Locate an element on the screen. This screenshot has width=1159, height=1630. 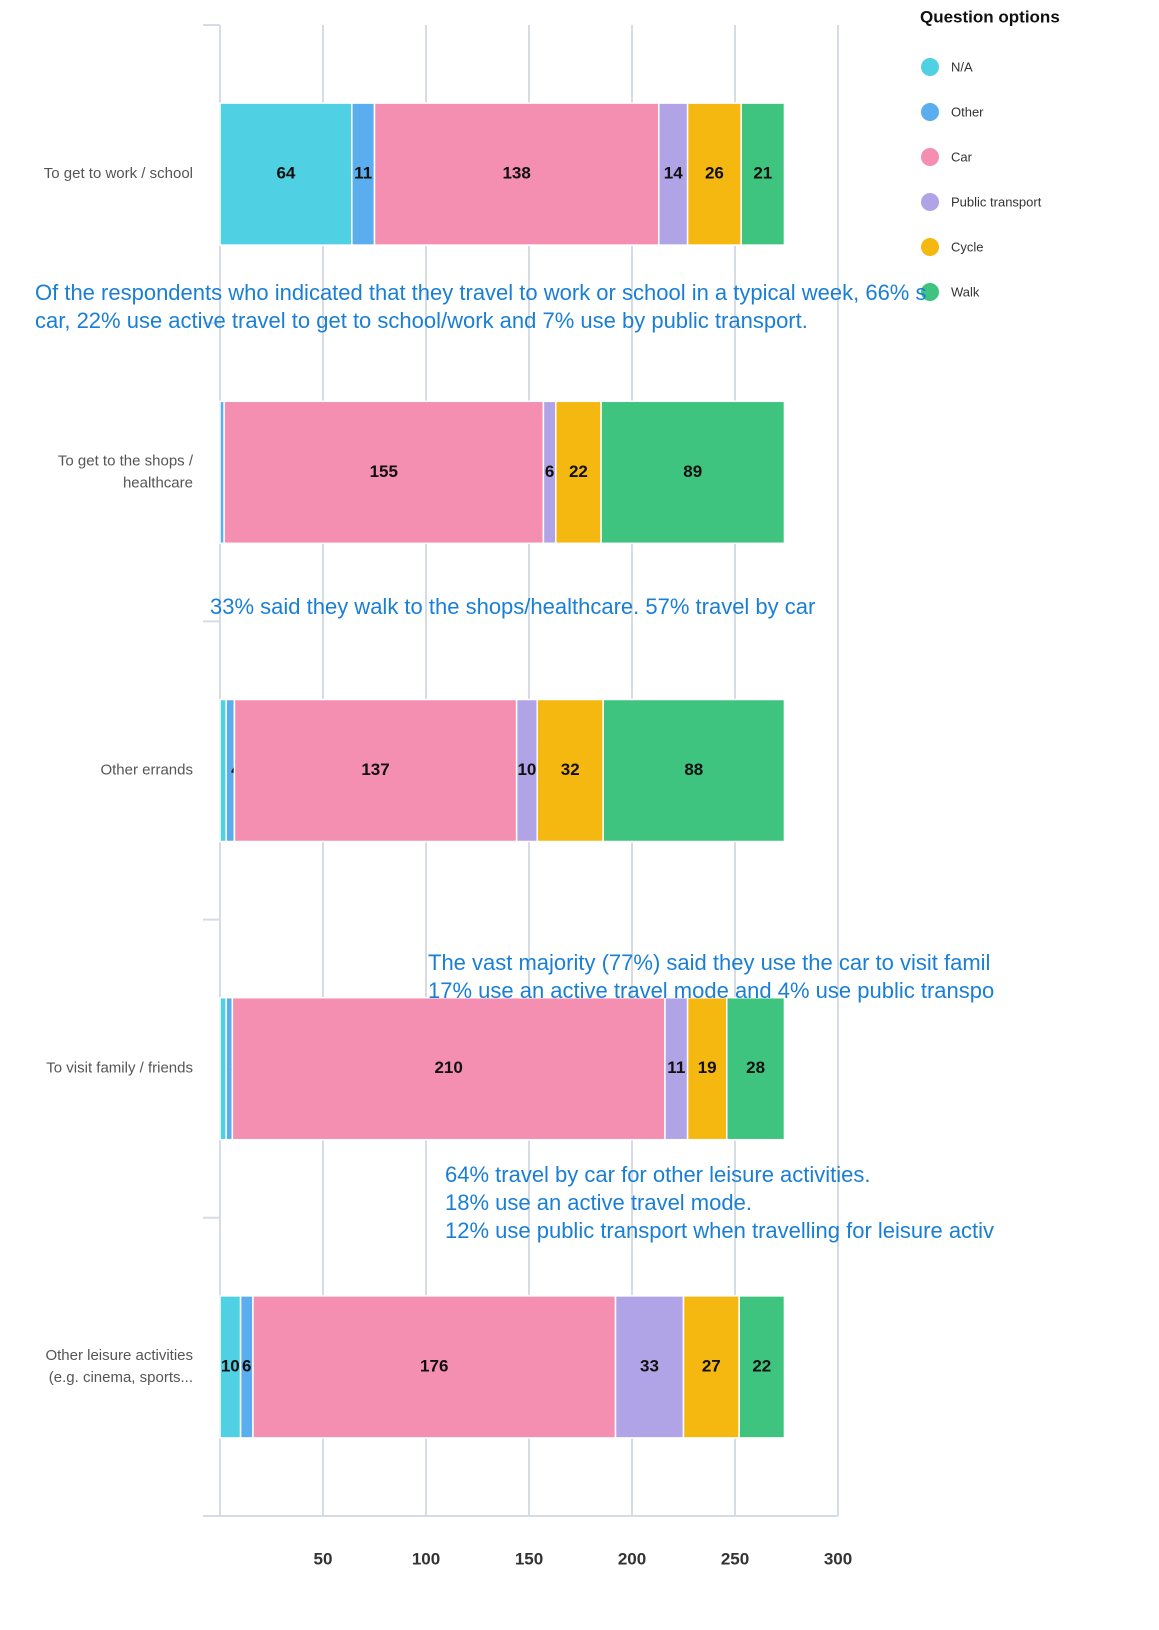
category-label: Other errands is located at coordinates (146, 769).